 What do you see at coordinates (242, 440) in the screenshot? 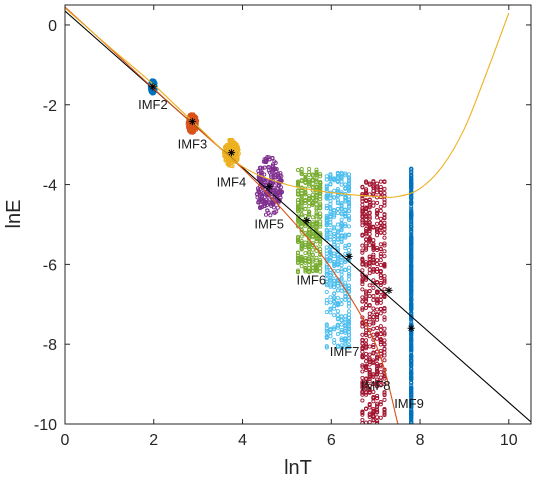
I see `x-tick-label: 4` at bounding box center [242, 440].